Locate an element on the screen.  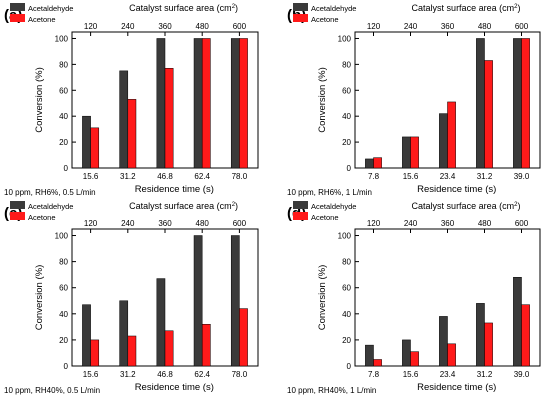
y-tick-label: 60 is located at coordinates (63, 90).